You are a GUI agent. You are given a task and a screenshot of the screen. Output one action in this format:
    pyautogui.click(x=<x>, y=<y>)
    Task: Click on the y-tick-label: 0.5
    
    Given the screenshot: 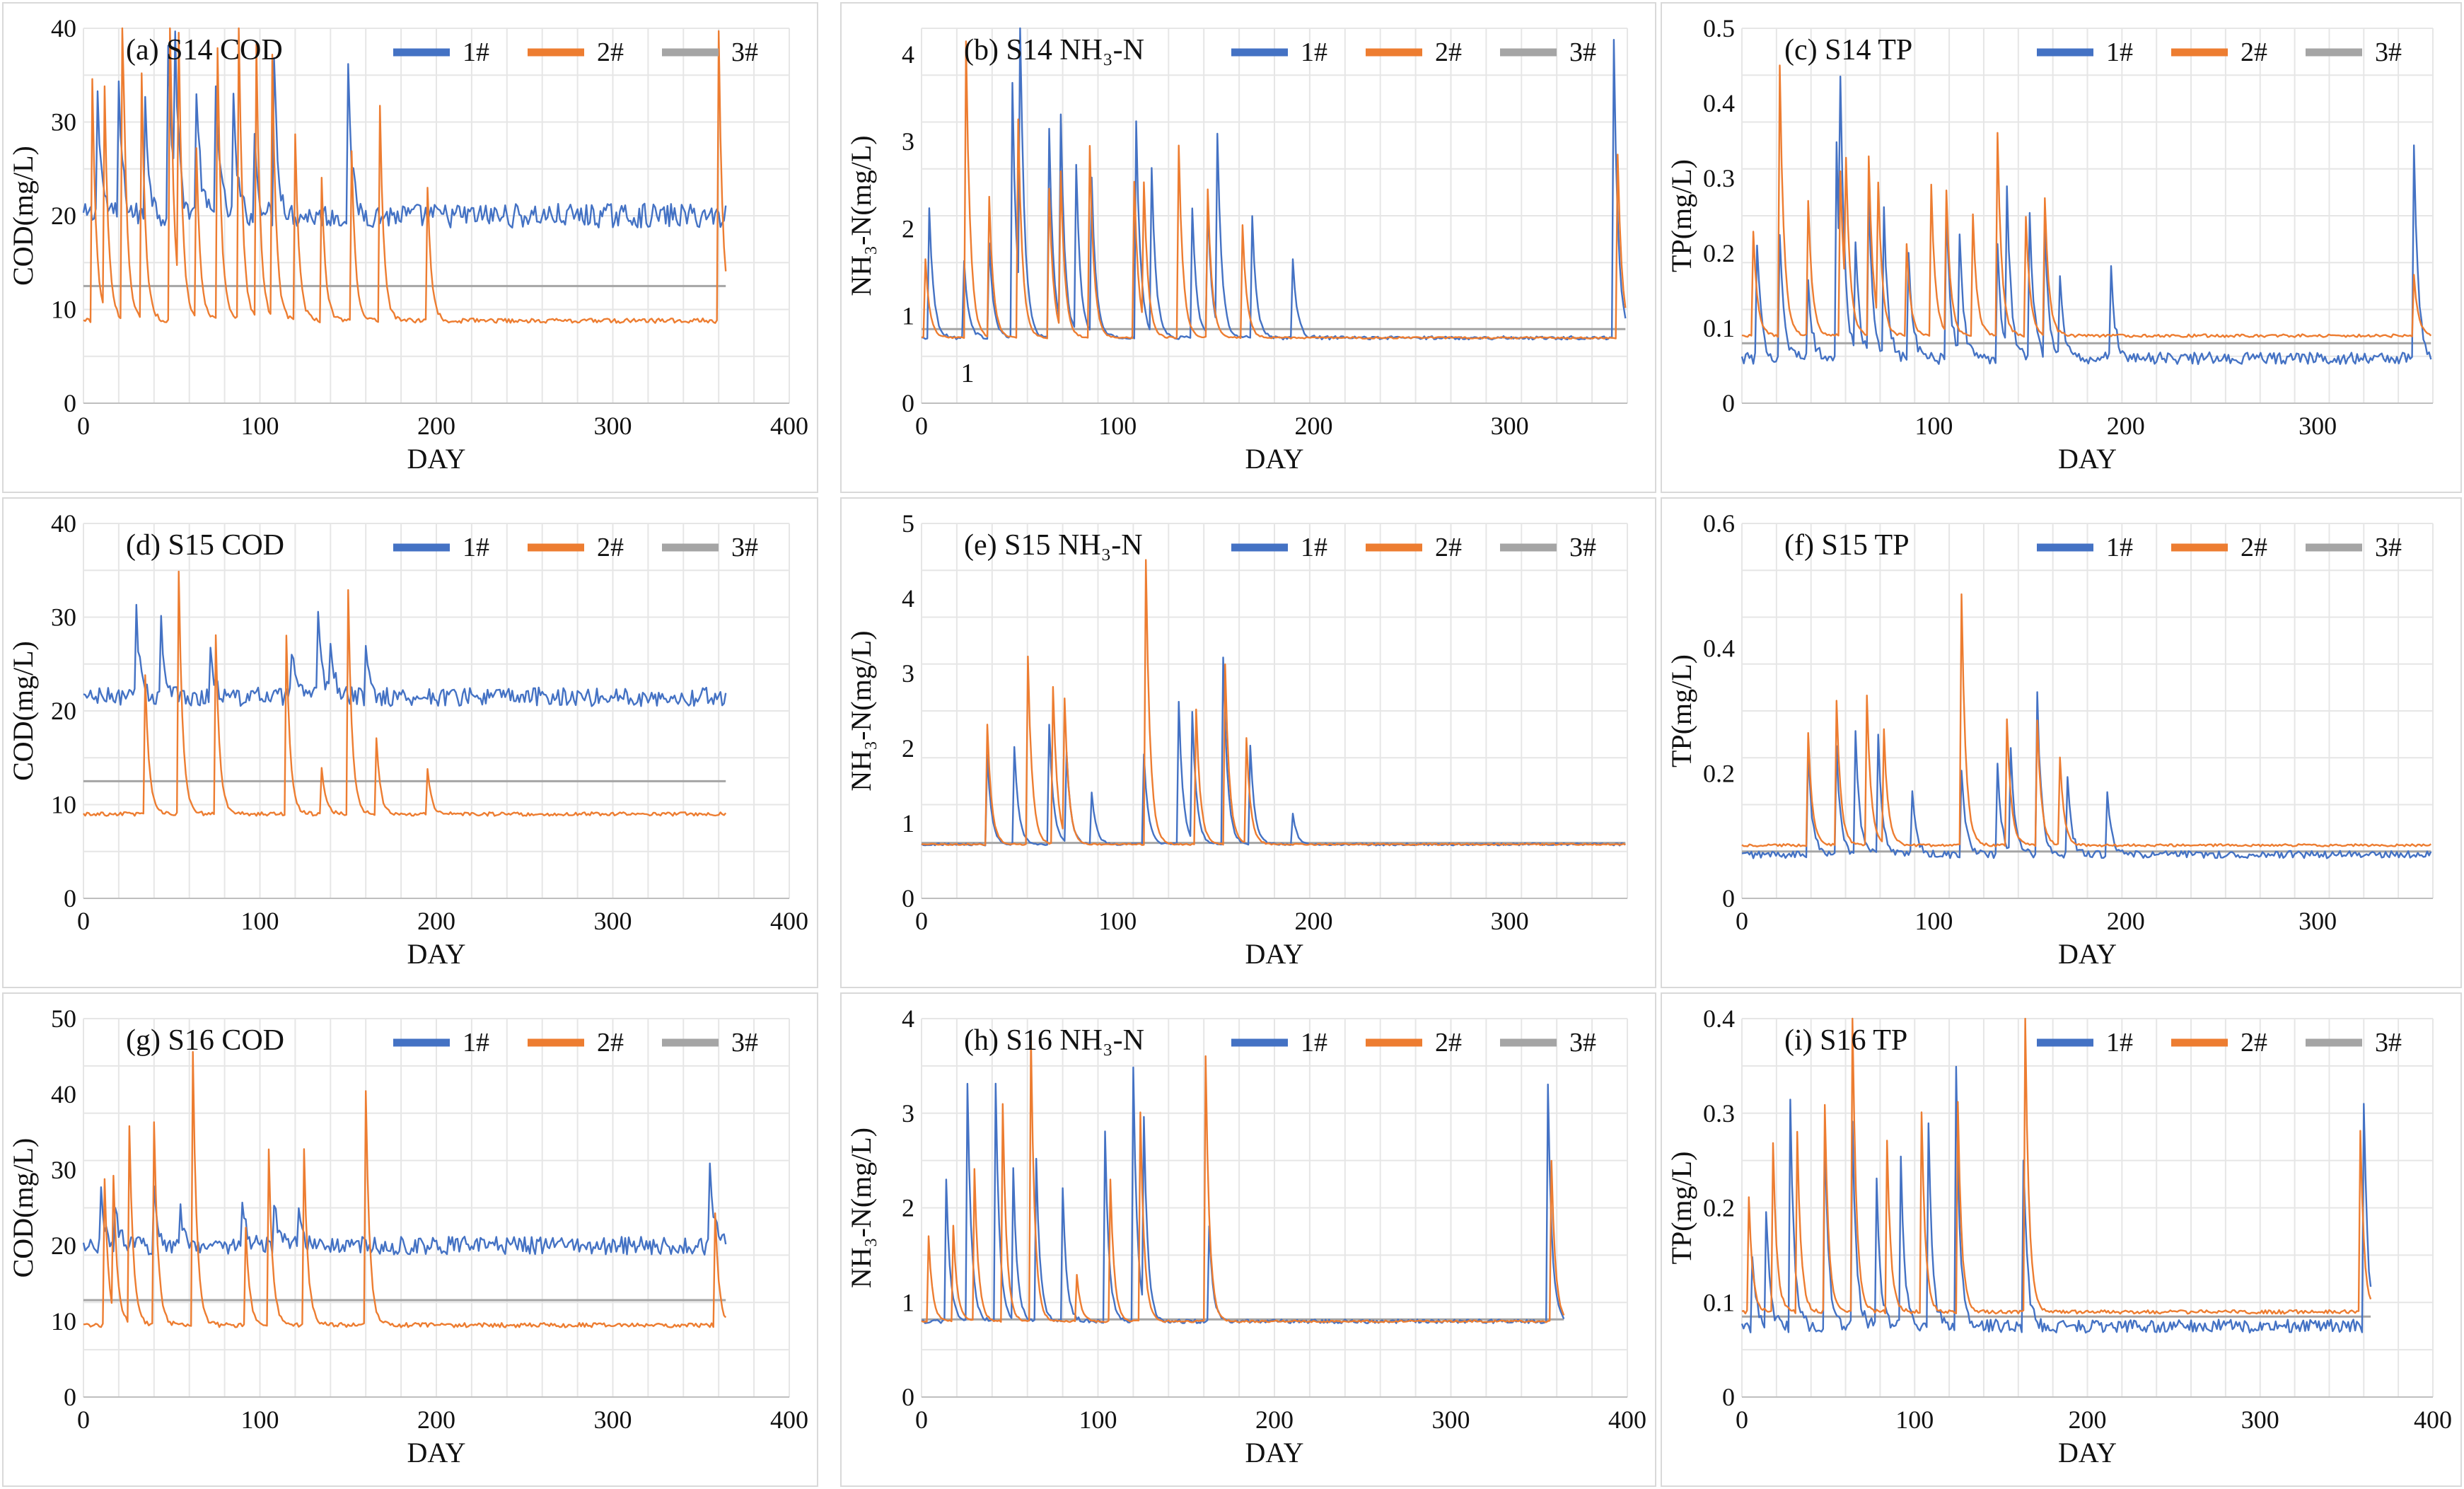 What is the action you would take?
    pyautogui.click(x=1719, y=28)
    